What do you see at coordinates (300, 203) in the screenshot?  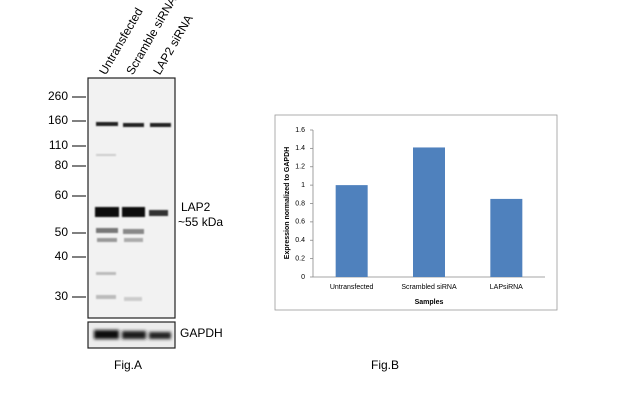 I see `y-tick-label: 0.8` at bounding box center [300, 203].